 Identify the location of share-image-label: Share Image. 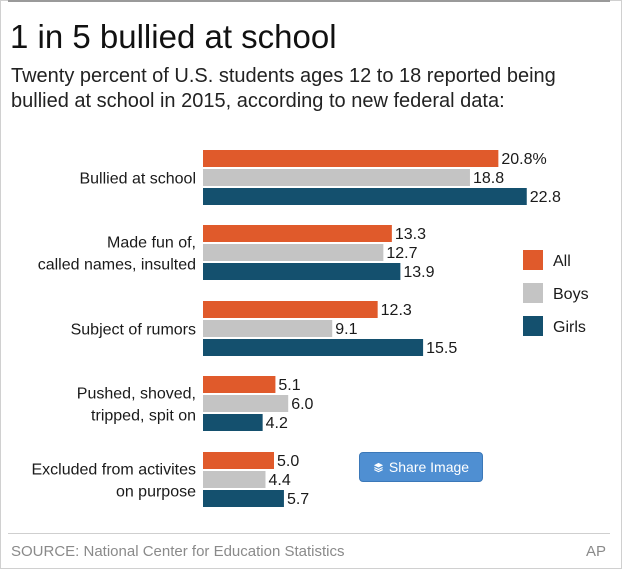
(429, 467).